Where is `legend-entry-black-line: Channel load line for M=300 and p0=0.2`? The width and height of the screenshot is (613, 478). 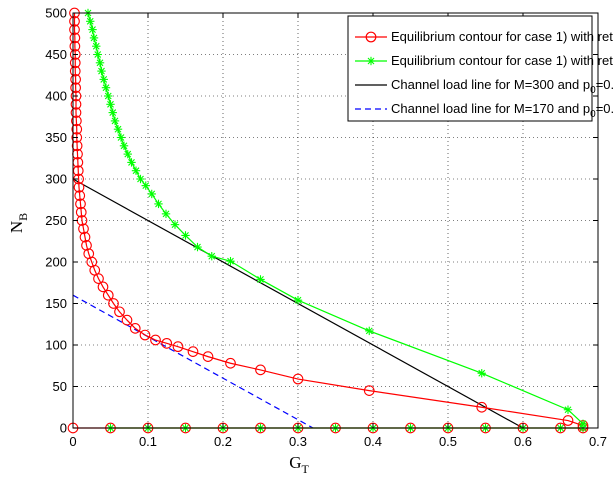 legend-entry-black-line: Channel load line for M=300 and p0=0.2 is located at coordinates (484, 86).